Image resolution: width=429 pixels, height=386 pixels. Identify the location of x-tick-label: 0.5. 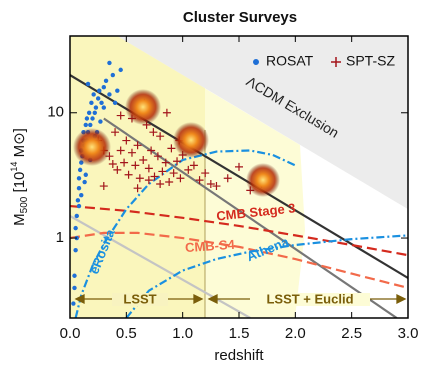
(126, 333).